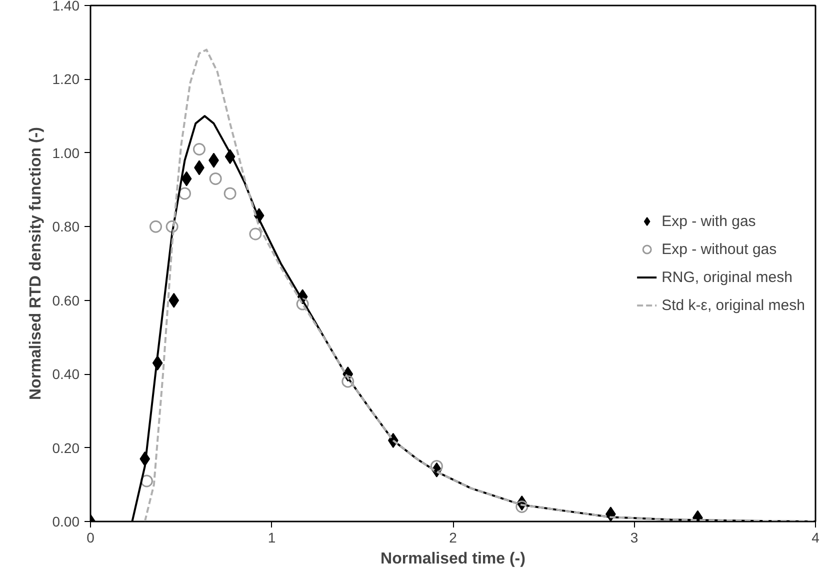 This screenshot has width=825, height=576. I want to click on y-tick-label: 1.00, so click(66, 152).